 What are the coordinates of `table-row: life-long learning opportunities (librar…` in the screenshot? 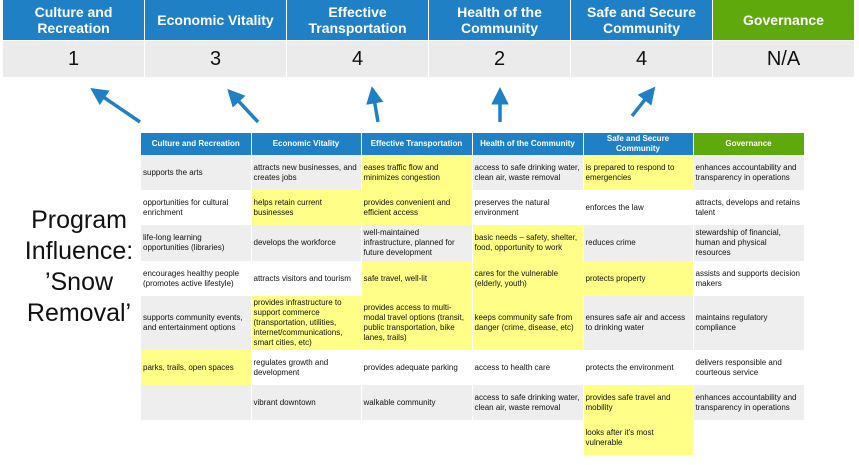 It's located at (473, 243).